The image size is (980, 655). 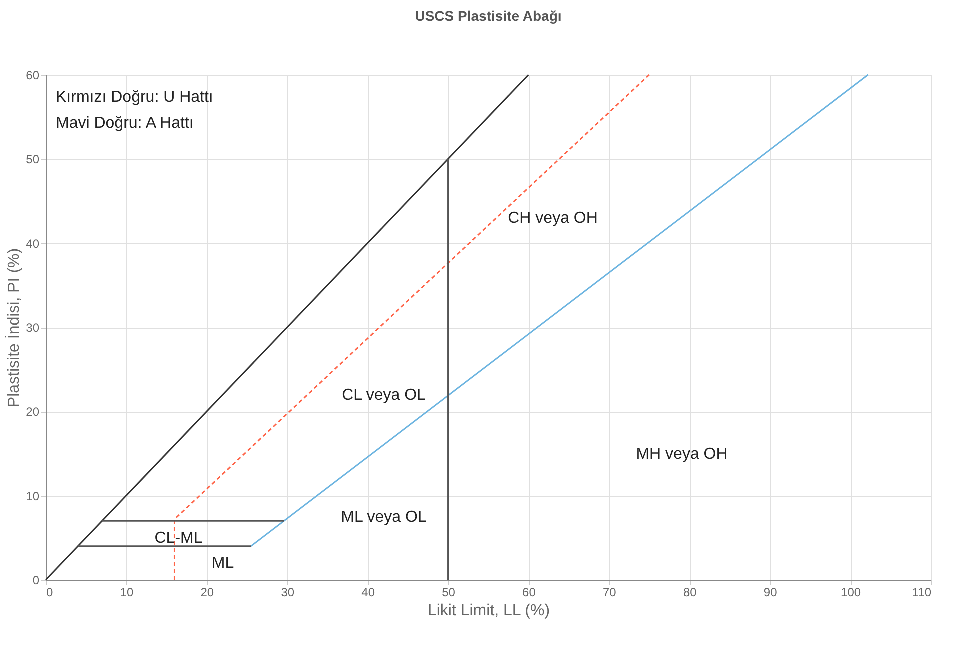 What do you see at coordinates (127, 593) in the screenshot?
I see `x-tick-label: 10` at bounding box center [127, 593].